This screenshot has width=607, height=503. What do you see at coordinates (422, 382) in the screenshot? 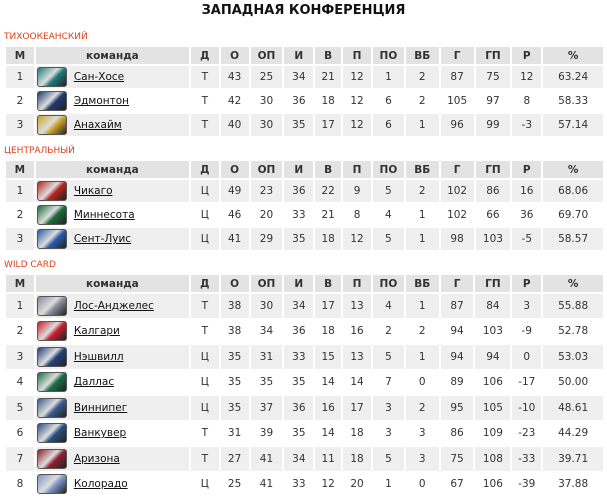
I see `cell: 0` at bounding box center [422, 382].